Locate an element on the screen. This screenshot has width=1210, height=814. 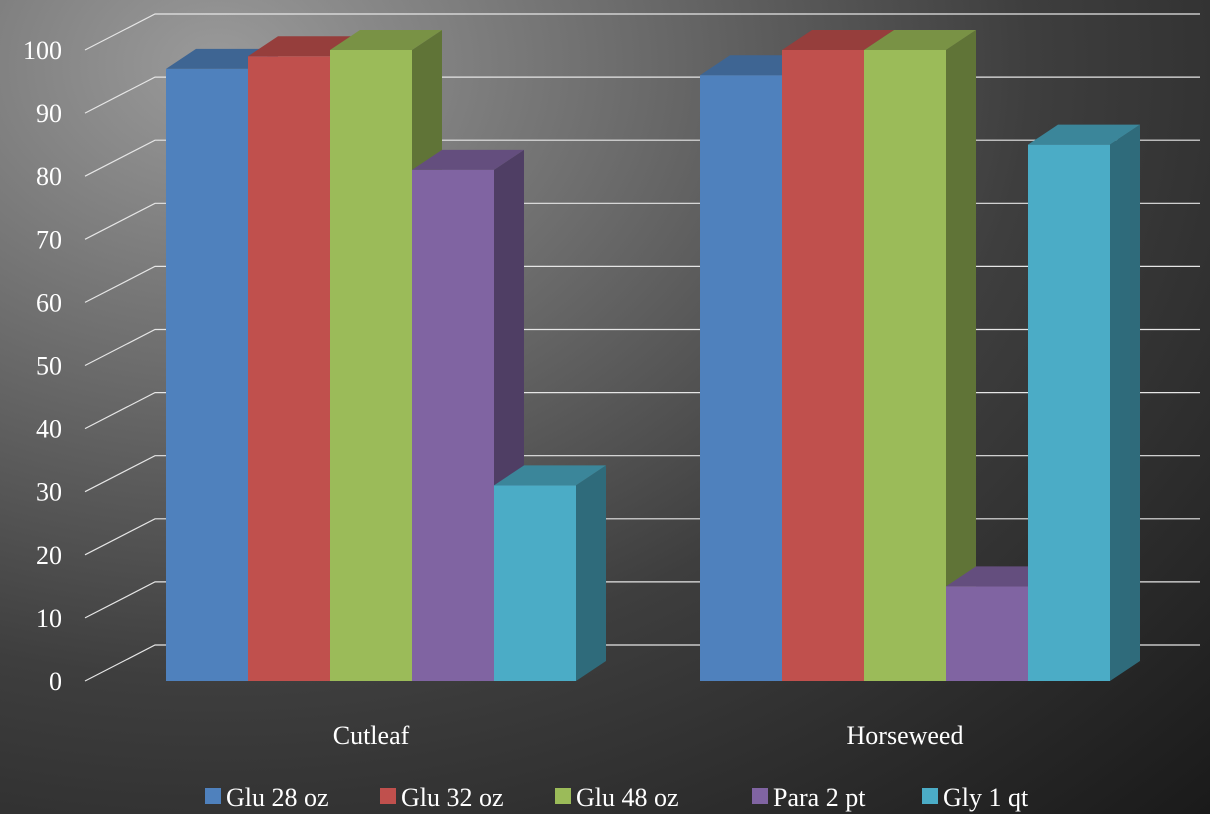
legend-item: Glu 32 oz is located at coordinates (442, 797).